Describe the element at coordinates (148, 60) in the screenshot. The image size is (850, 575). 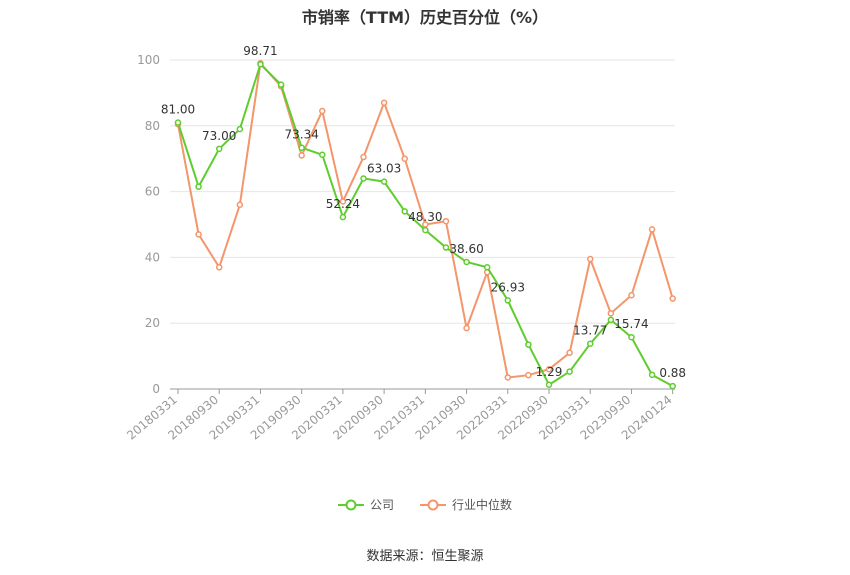
I see `y-tick-label: 100` at that location.